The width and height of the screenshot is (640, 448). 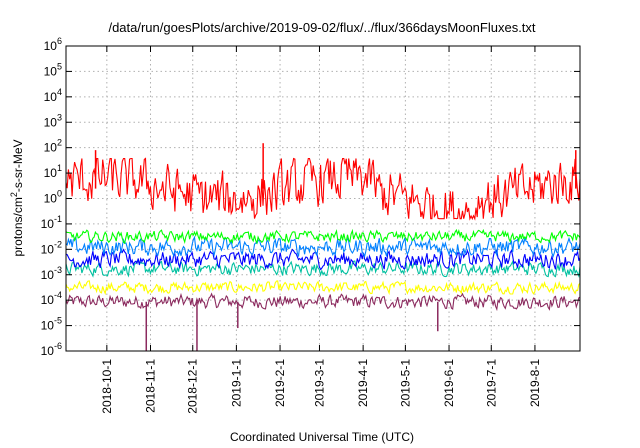 What do you see at coordinates (535, 383) in the screenshot?
I see `x-tick-label: 2019-8-1` at bounding box center [535, 383].